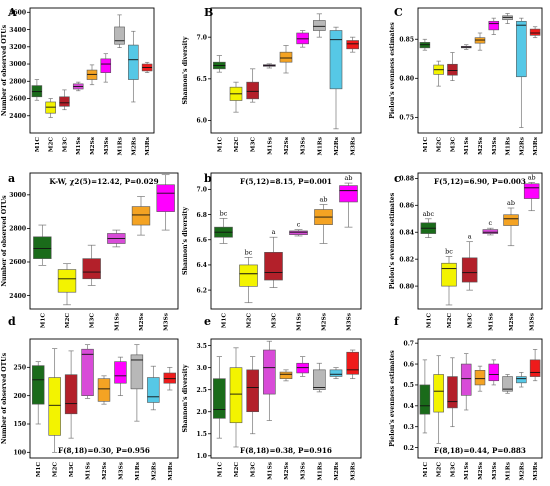  What do you see at coordinates (17, 47) in the screenshot?
I see `y-tick-label: 3200` at bounding box center [17, 47].